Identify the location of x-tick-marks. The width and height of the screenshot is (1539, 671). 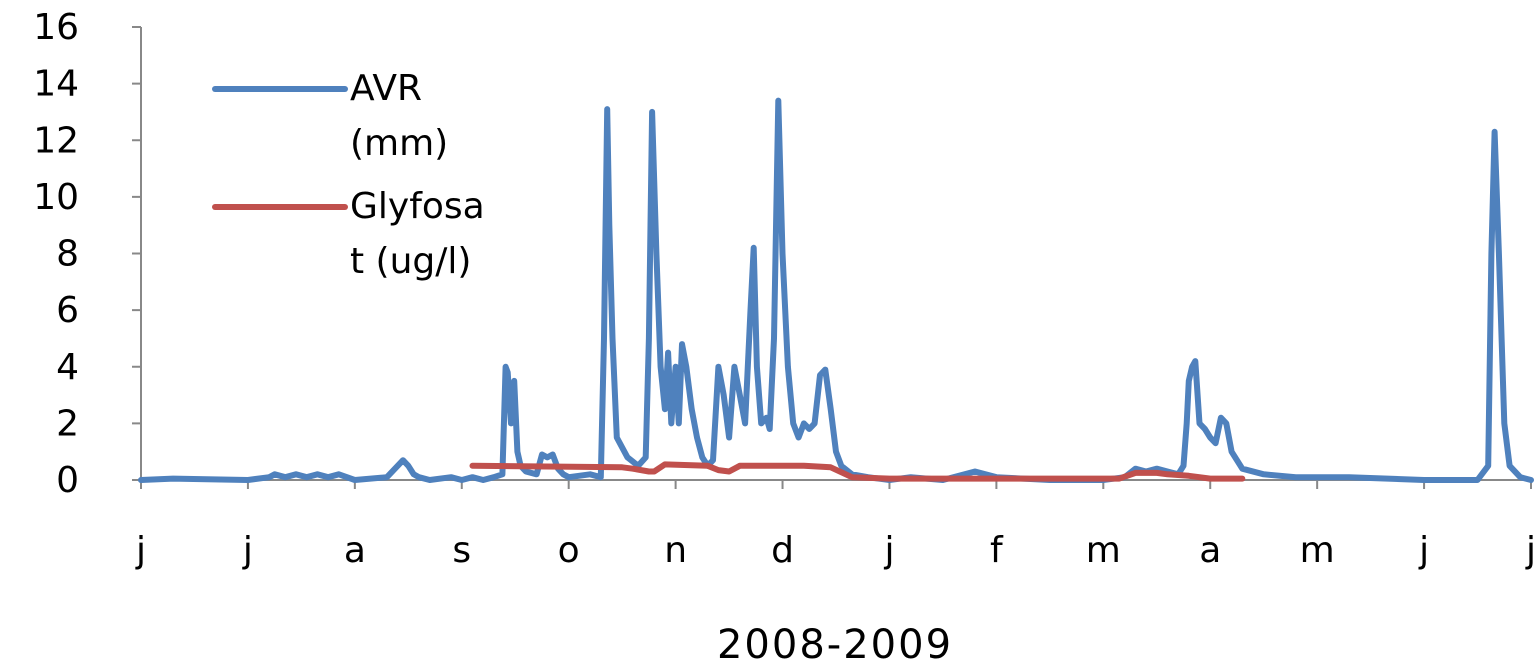
(836, 484).